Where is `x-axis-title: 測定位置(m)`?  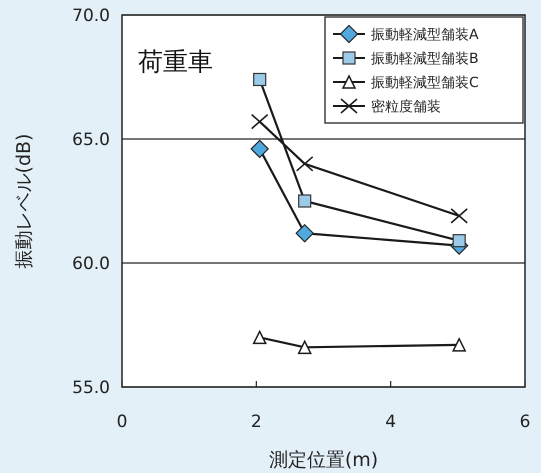 x-axis-title: 測定位置(m) is located at coordinates (323, 460).